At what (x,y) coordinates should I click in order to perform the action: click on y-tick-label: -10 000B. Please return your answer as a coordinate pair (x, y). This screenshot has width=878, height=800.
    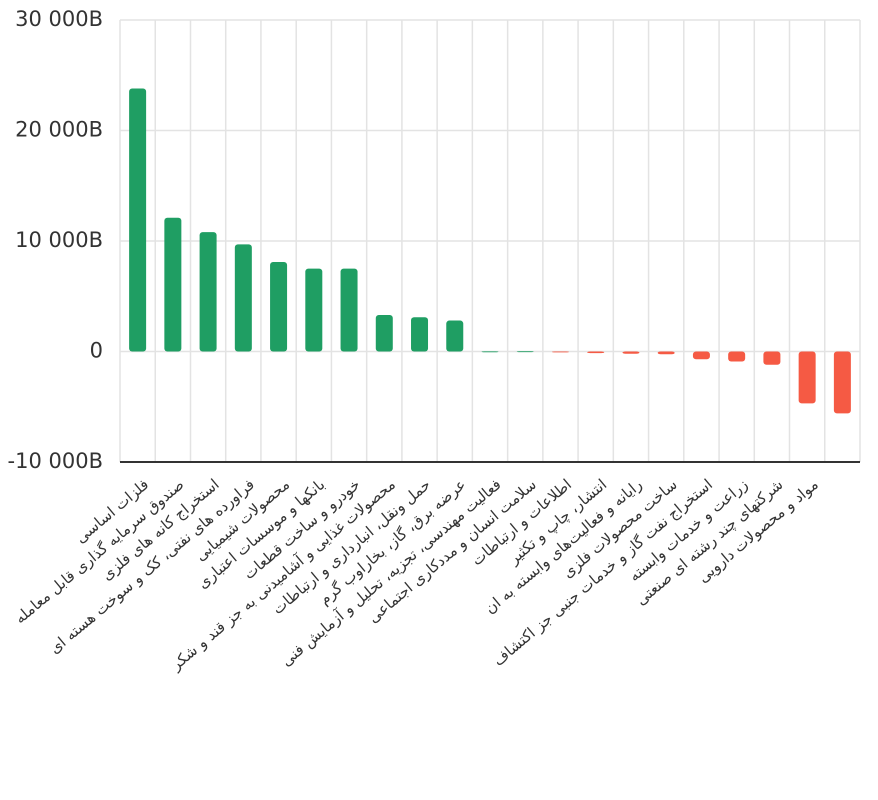
    Looking at the image, I should click on (55, 461).